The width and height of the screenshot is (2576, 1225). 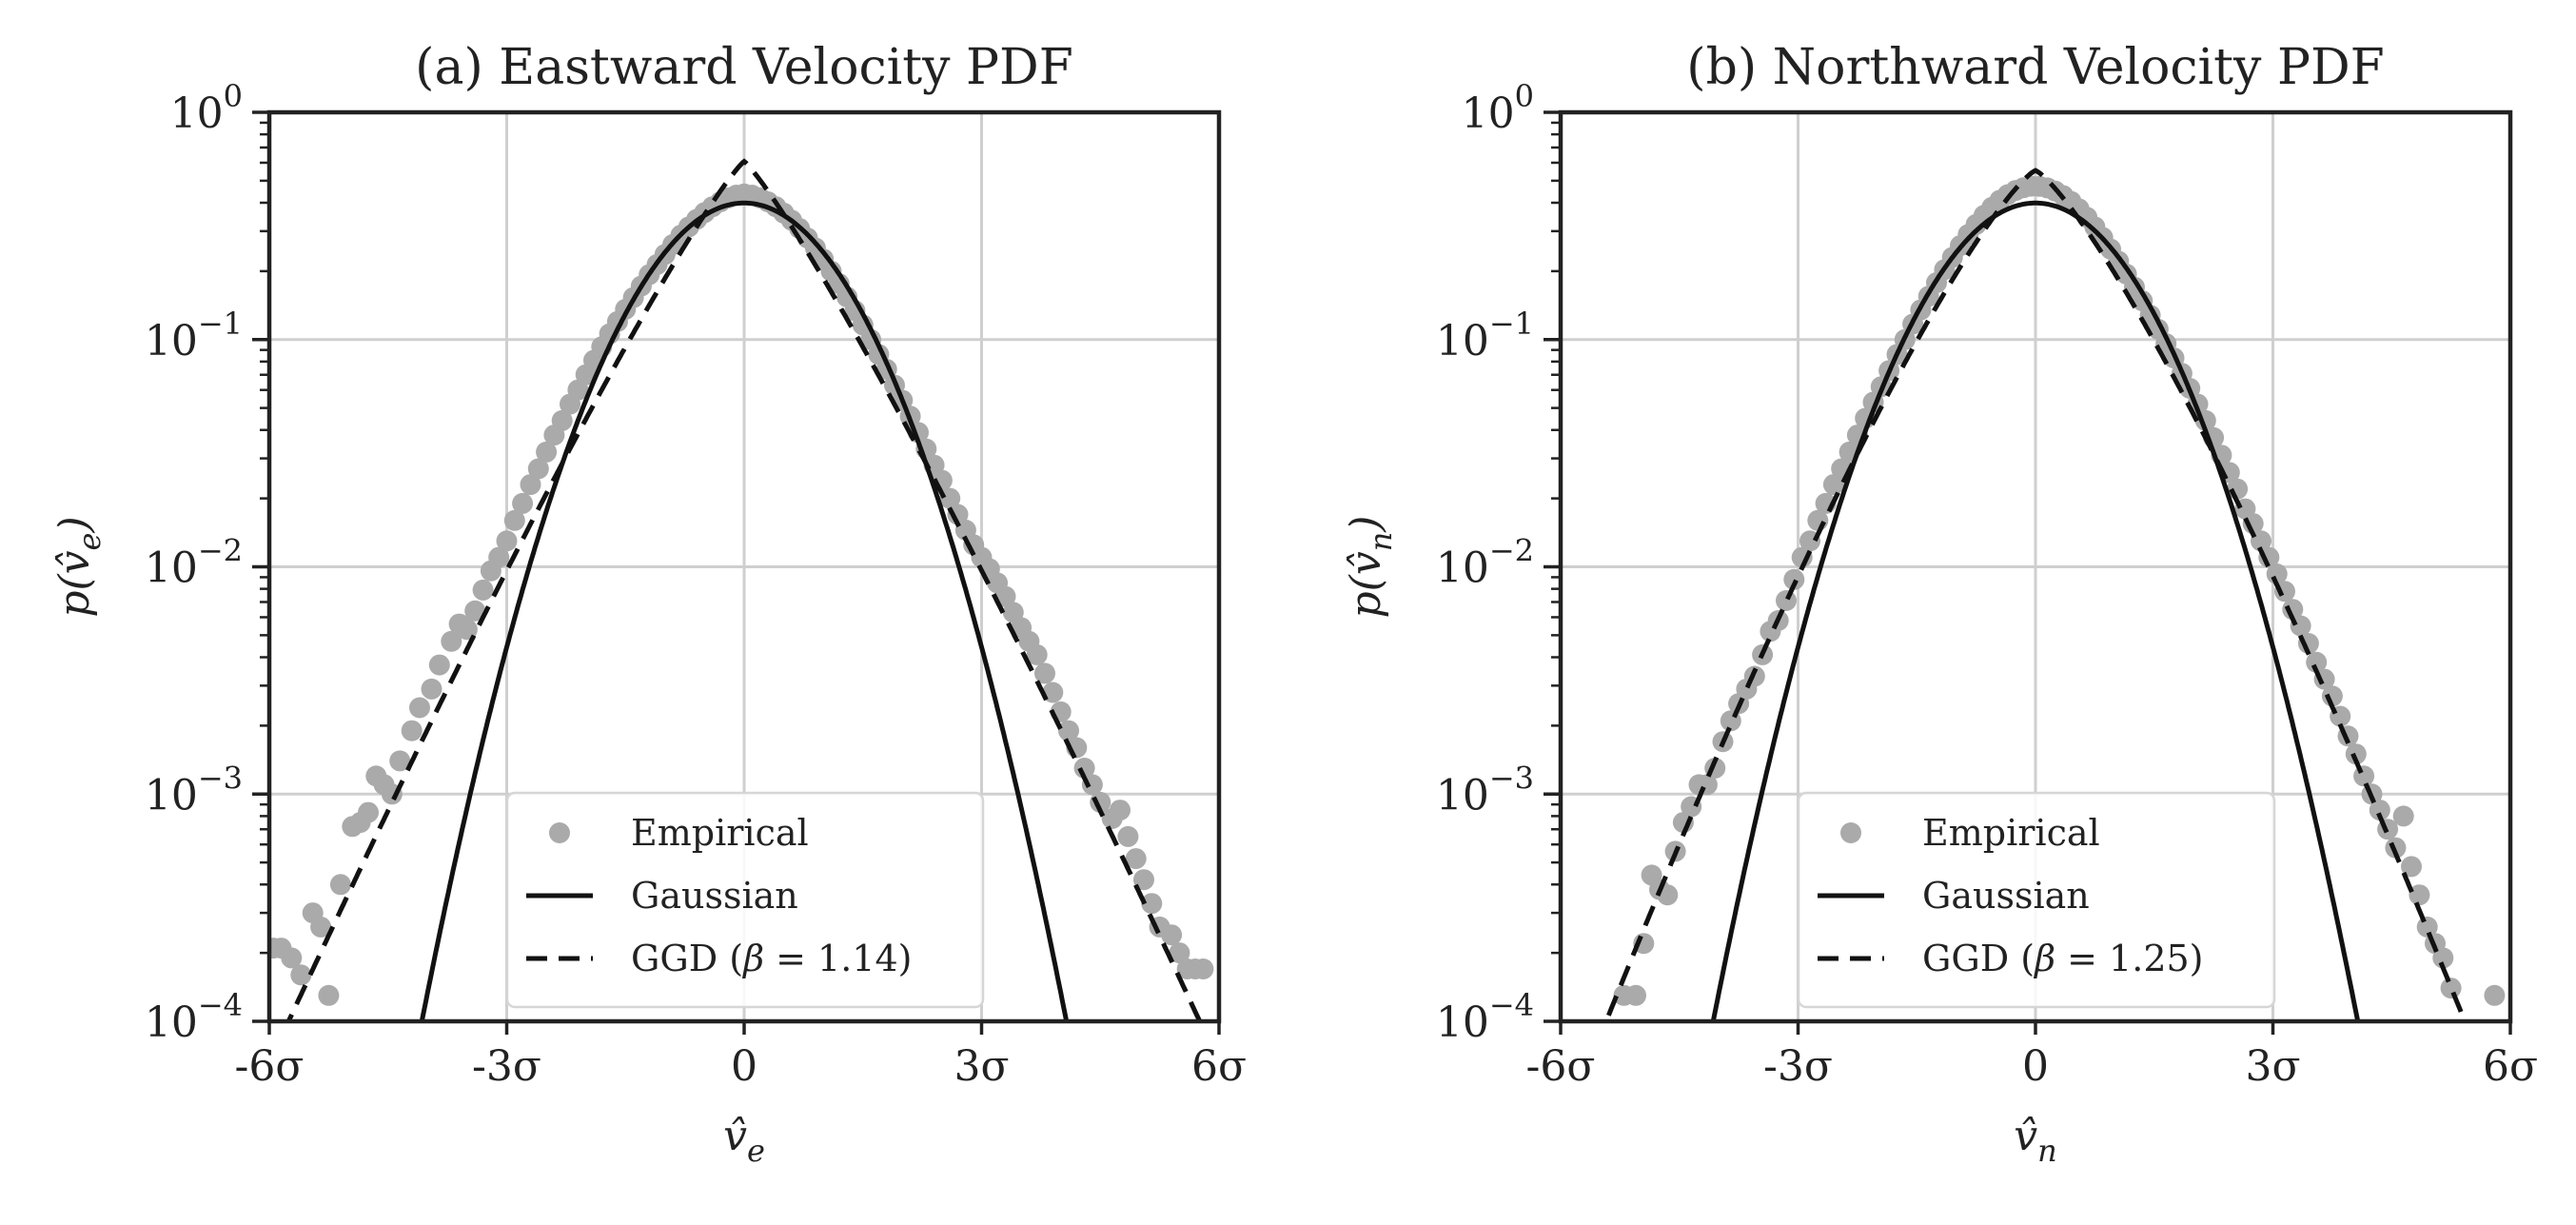 What do you see at coordinates (2035, 67) in the screenshot?
I see `chart-title: (b) Northward Velocity PDF` at bounding box center [2035, 67].